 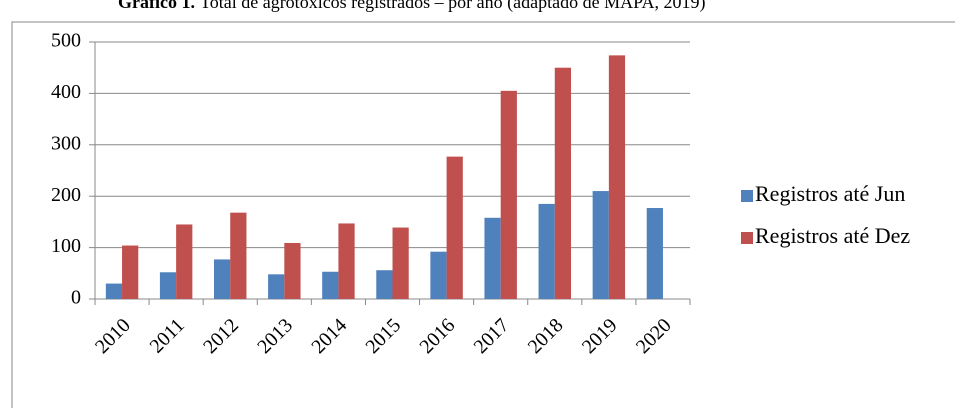 I want to click on y-tick-label: 100, so click(x=66, y=246).